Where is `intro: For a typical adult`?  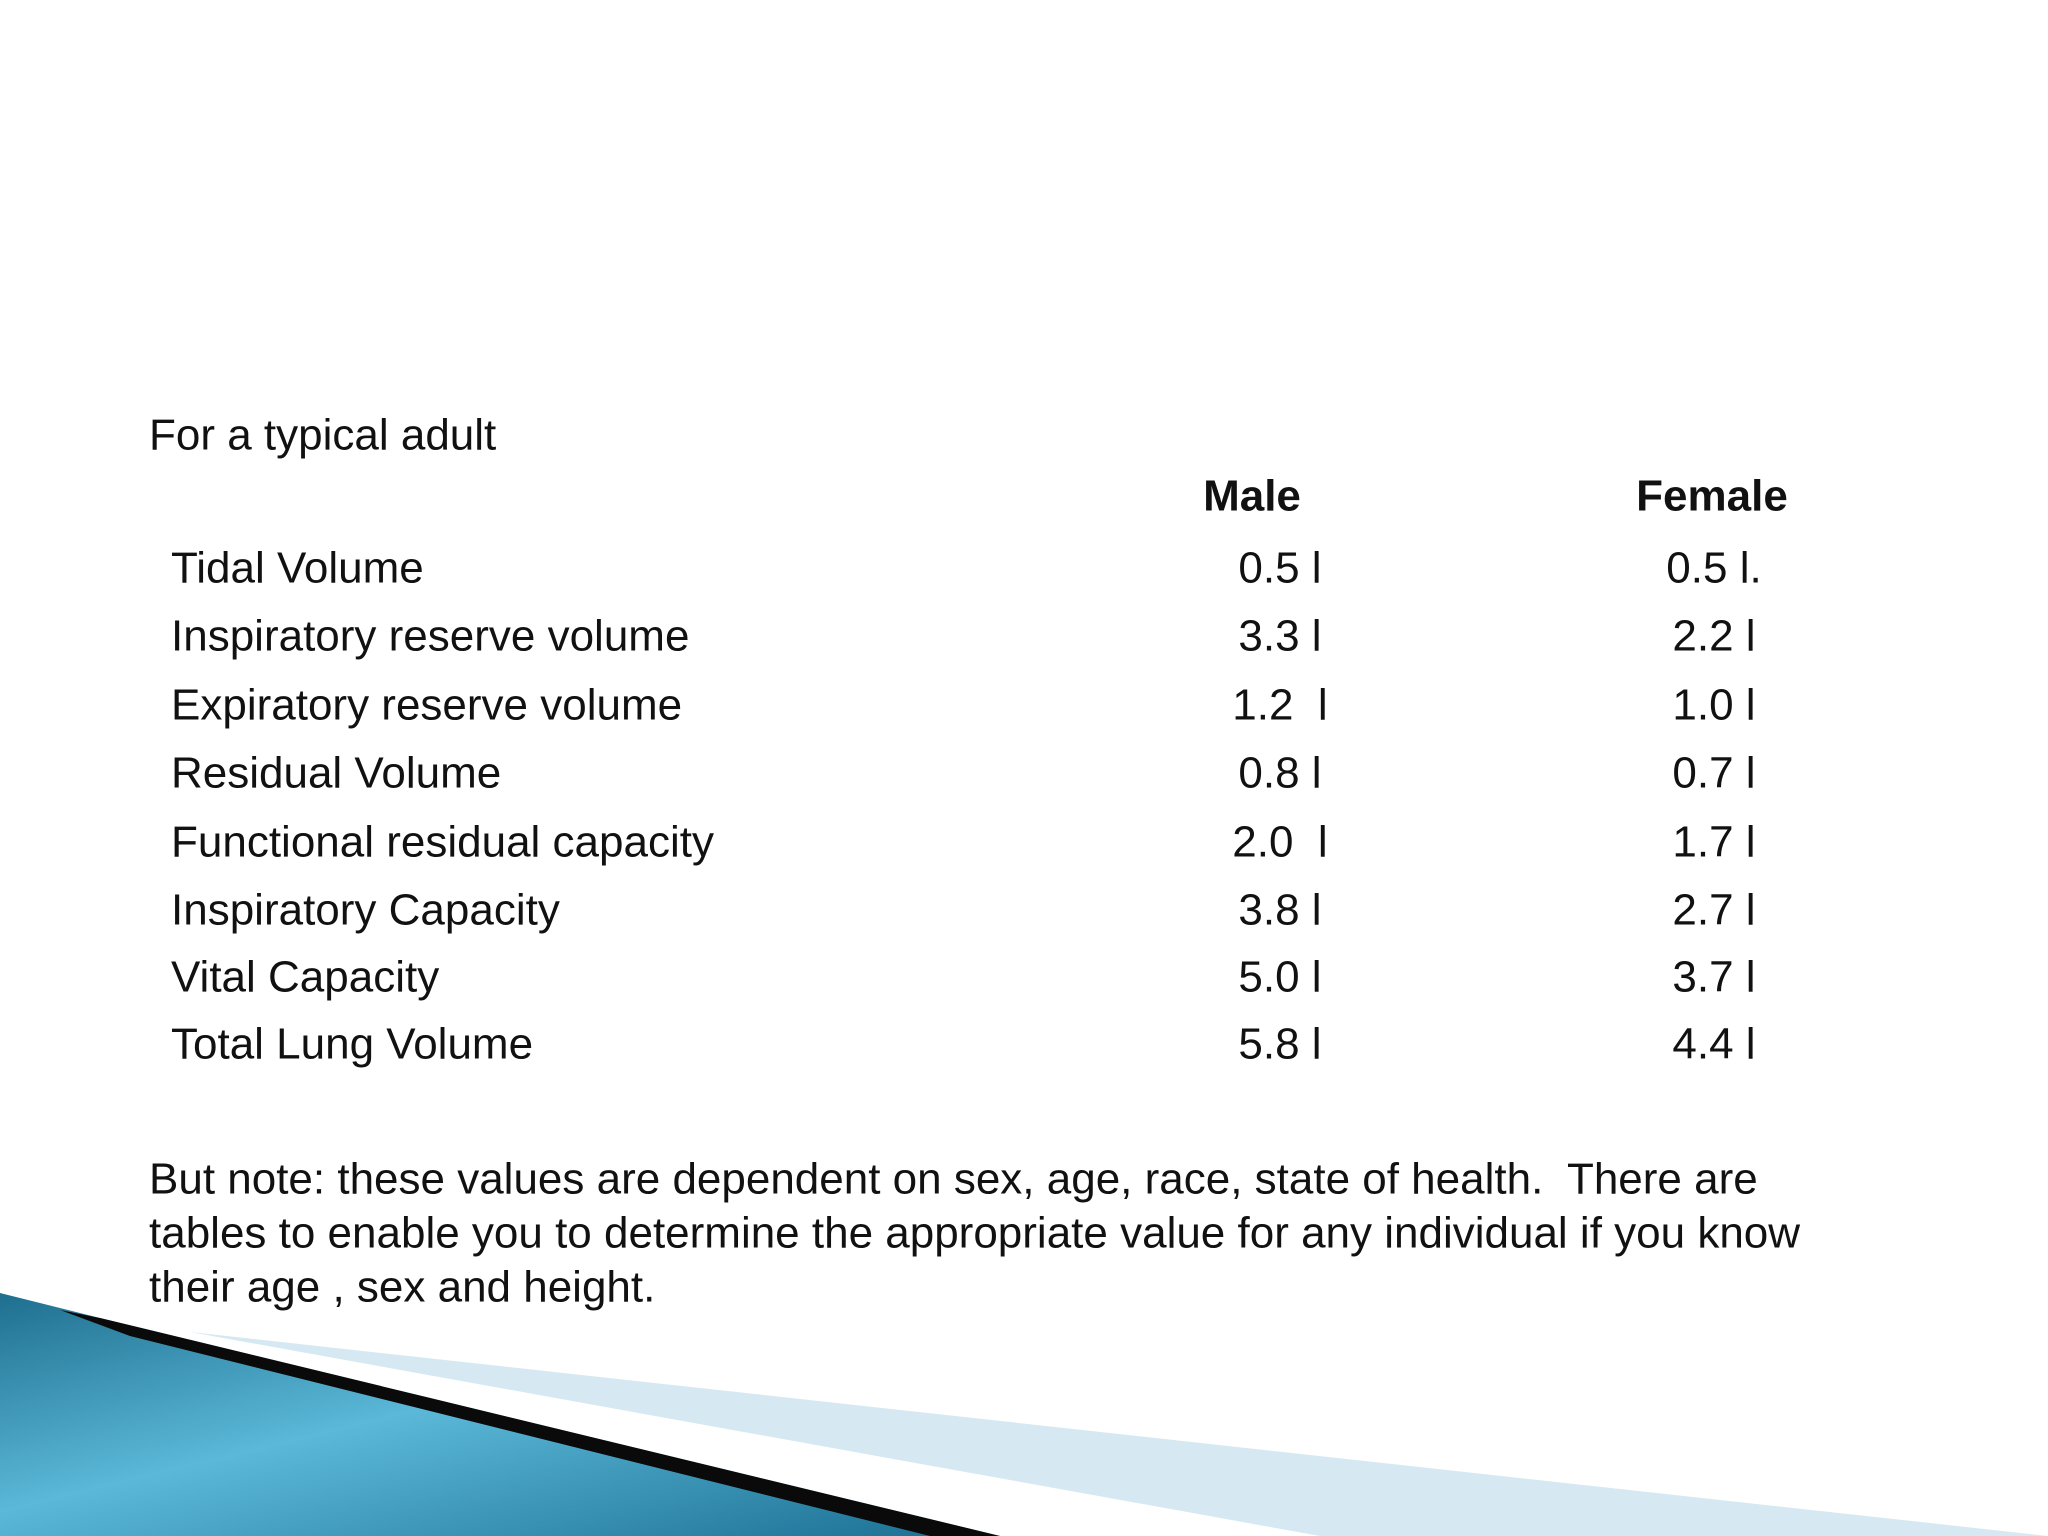 intro: For a typical adult is located at coordinates (322, 435).